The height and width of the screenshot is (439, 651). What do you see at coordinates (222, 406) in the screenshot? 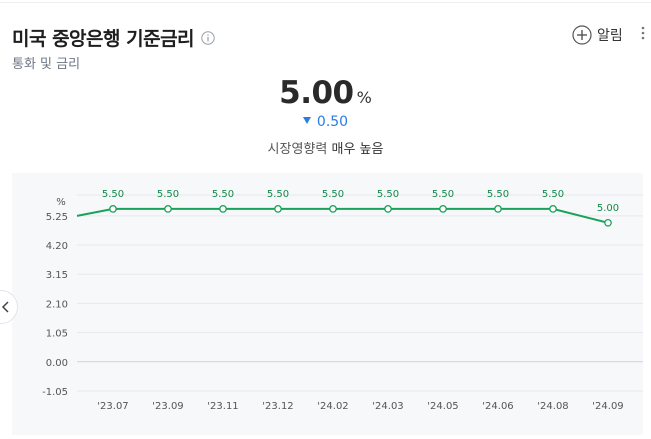
I see `x-tick-label: '23.11` at bounding box center [222, 406].